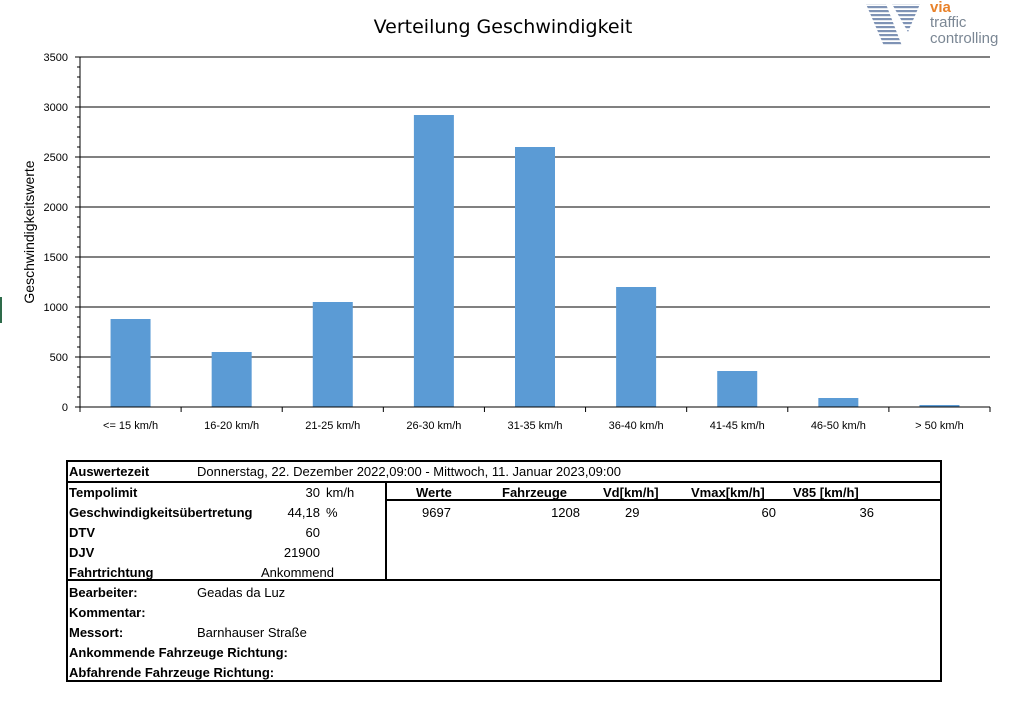 Image resolution: width=1016 pixels, height=708 pixels. I want to click on logo-text-controlling: controlling, so click(964, 38).